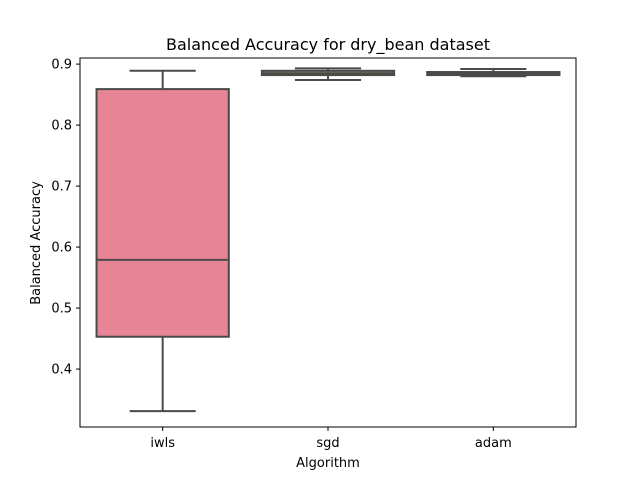 This screenshot has height=480, width=640. Describe the element at coordinates (61, 370) in the screenshot. I see `y-tick-label: 0.4` at that location.